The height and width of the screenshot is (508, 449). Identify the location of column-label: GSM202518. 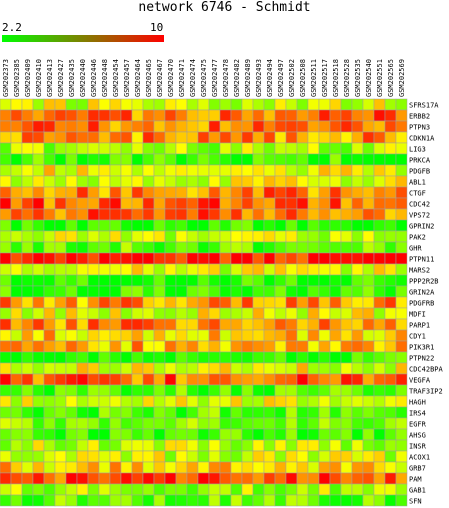
(336, 78).